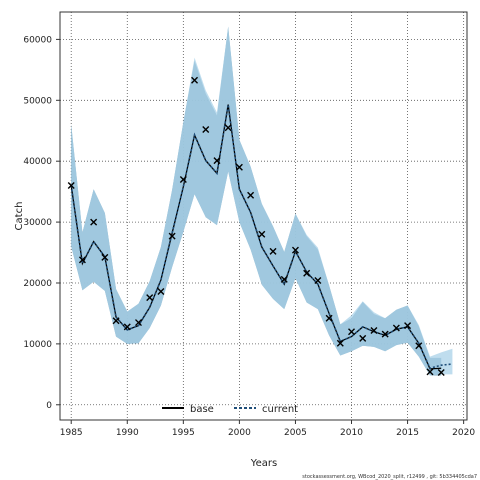 Image resolution: width=480 pixels, height=480 pixels. I want to click on y-tick-label: 10000, so click(37, 345).